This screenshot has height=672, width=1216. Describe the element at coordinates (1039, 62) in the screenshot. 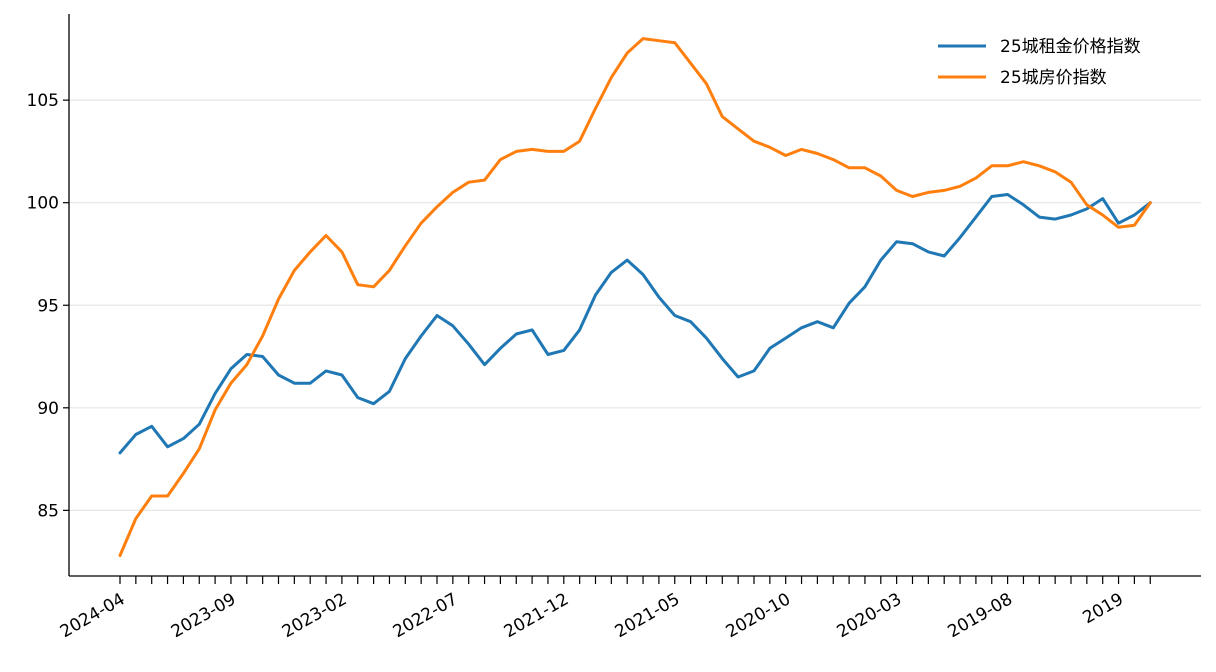

I see `legend: 25城租金价格指数 25城房价指数` at that location.